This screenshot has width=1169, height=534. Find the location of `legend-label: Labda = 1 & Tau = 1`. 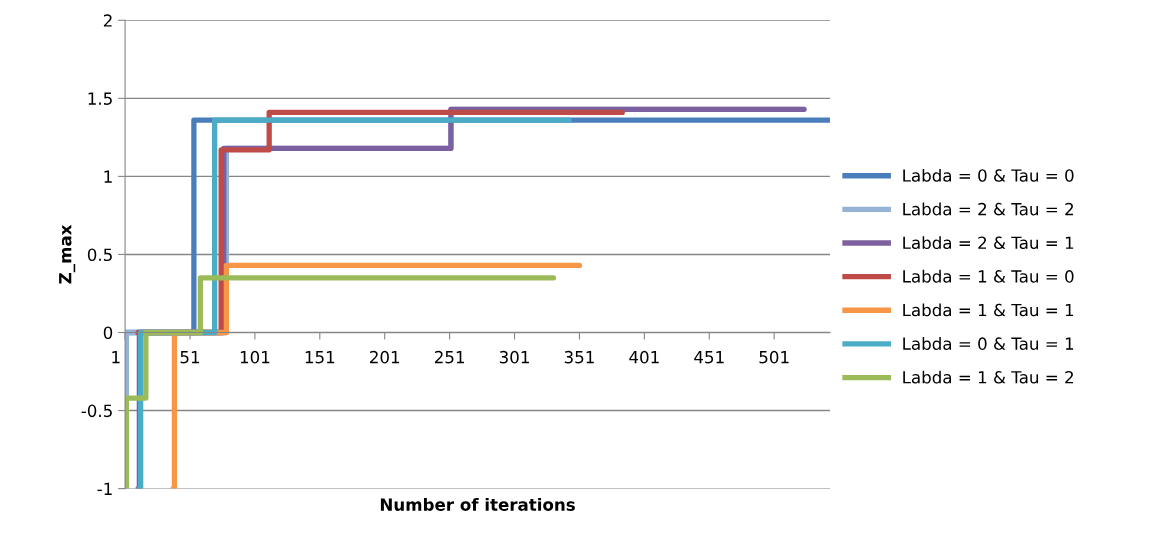

legend-label: Labda = 1 & Tau = 1 is located at coordinates (988, 310).